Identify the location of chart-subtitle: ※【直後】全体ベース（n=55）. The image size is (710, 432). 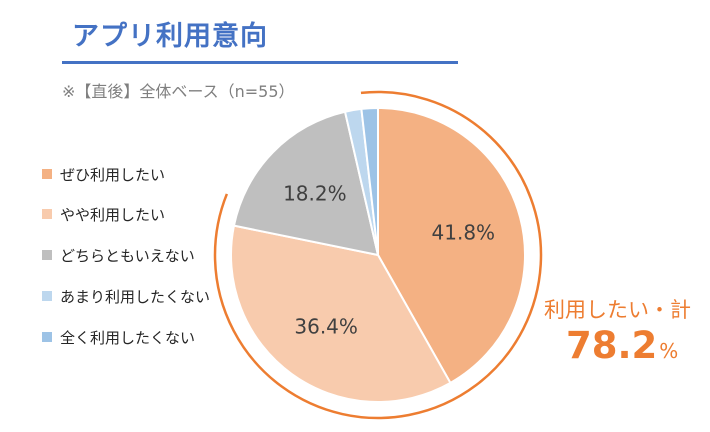
(178, 91).